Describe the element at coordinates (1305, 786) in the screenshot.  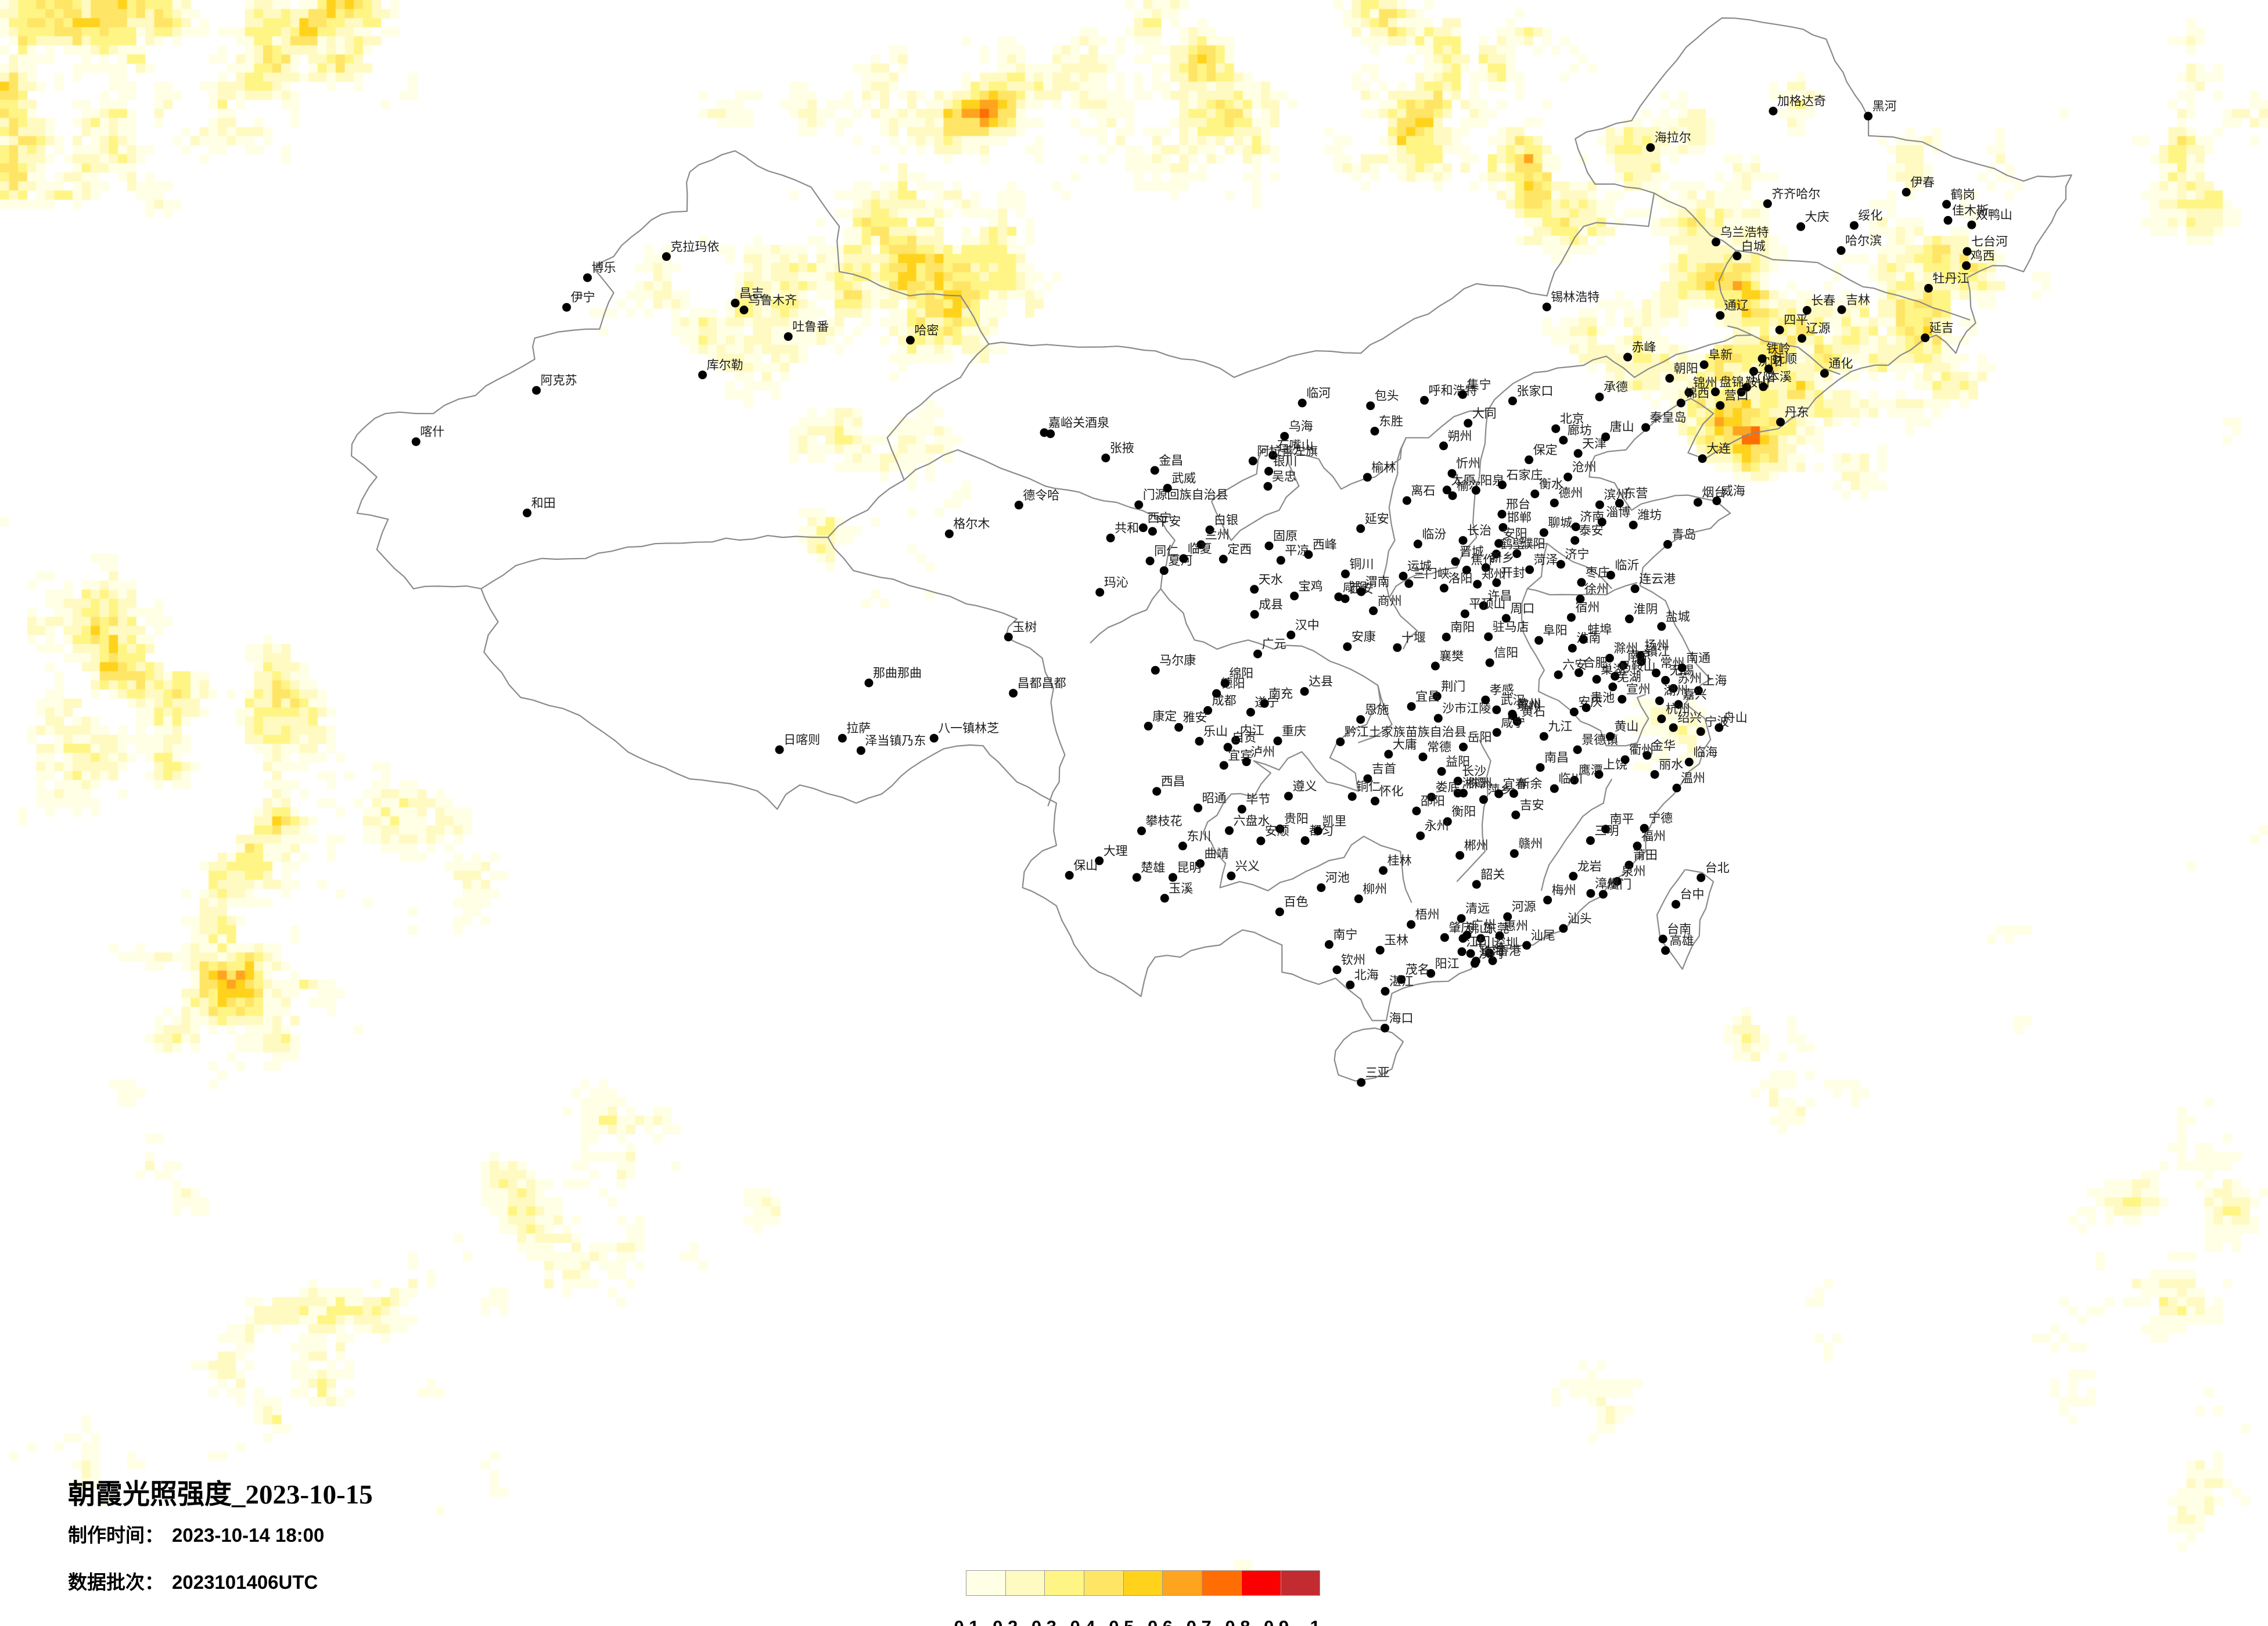
I see `city-label: 遵义` at that location.